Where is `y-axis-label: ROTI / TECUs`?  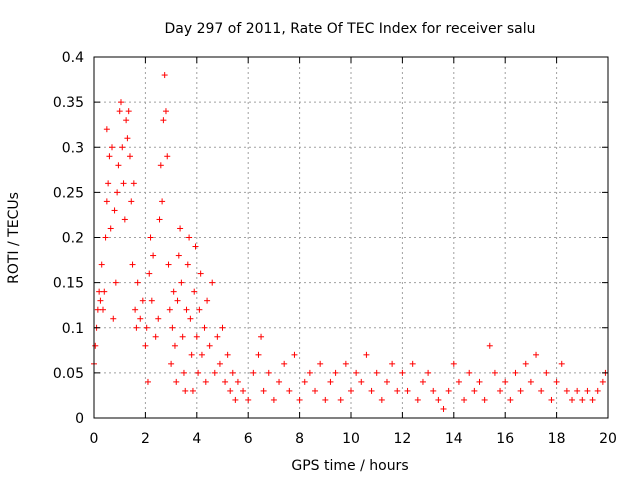 y-axis-label: ROTI / TECUs is located at coordinates (14, 238).